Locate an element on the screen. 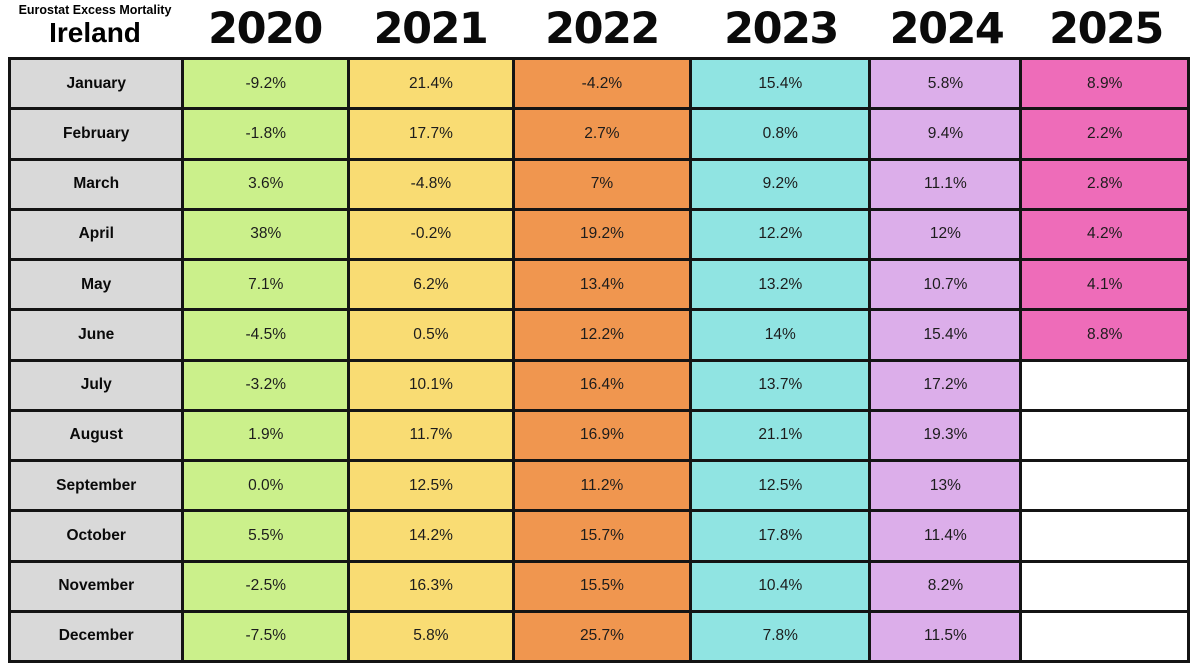  value-cell-2021-september: 12.5% is located at coordinates (431, 486).